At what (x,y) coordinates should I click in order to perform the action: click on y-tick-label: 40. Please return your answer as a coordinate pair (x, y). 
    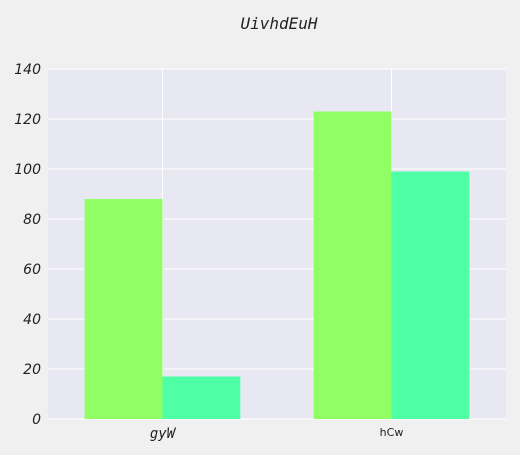
    Looking at the image, I should click on (32, 320).